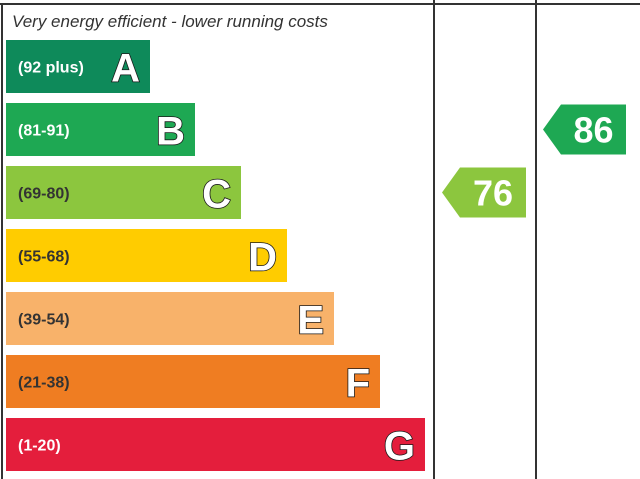 The image size is (640, 479). Describe the element at coordinates (310, 321) in the screenshot. I see `band-e-letter: E` at that location.